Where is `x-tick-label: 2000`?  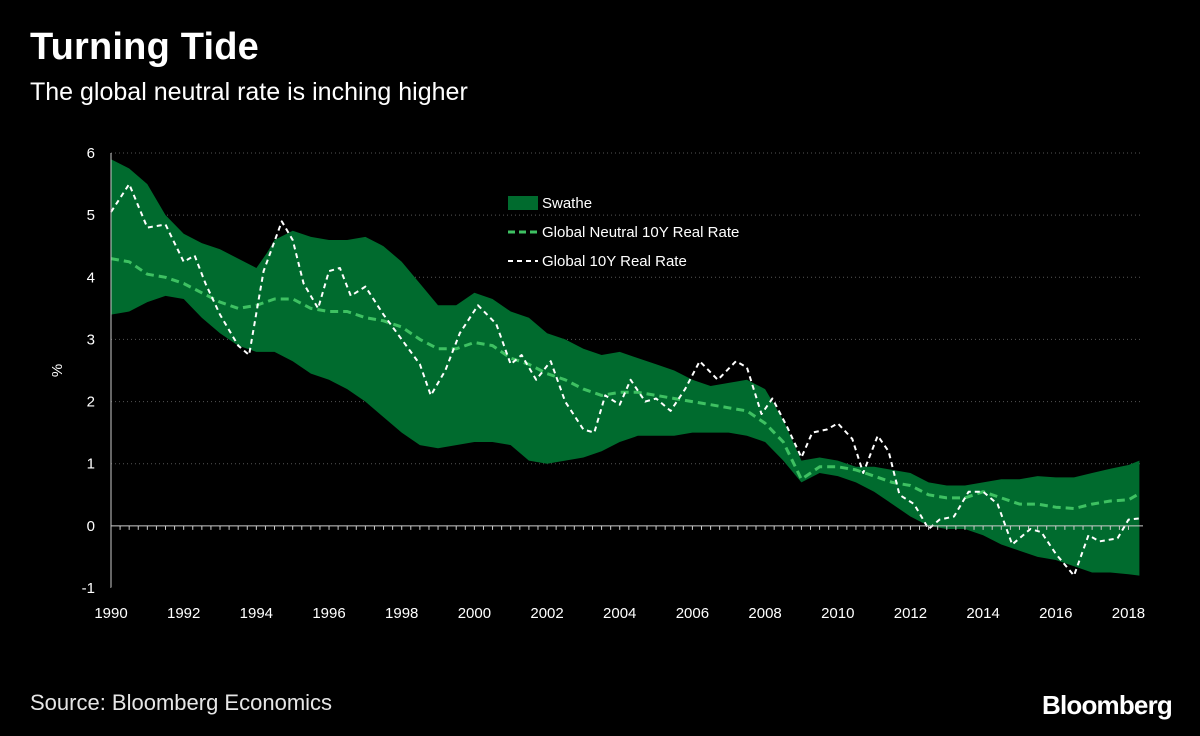 x-tick-label: 2000 is located at coordinates (474, 613).